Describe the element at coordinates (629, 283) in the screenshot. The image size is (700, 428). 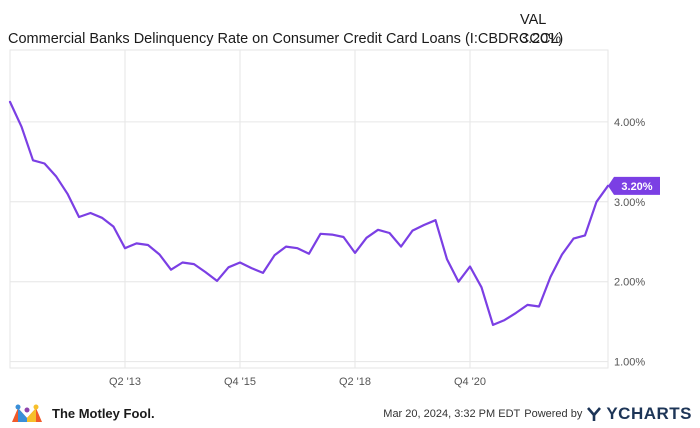
I see `y-tick-label: 2.00%` at that location.